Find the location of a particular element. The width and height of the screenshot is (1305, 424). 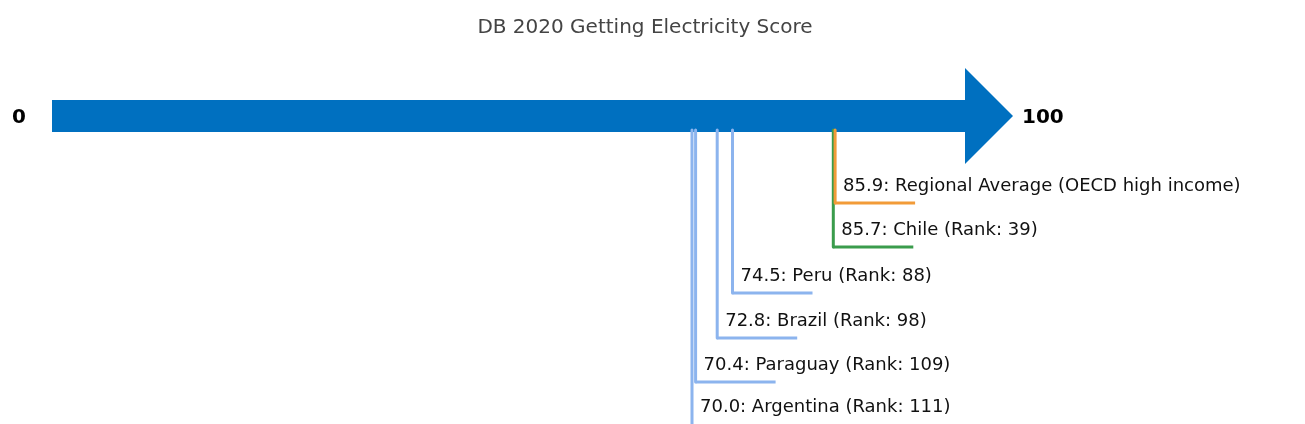

text: DB 2020 Getting Electricity Score is located at coordinates (645, 26).